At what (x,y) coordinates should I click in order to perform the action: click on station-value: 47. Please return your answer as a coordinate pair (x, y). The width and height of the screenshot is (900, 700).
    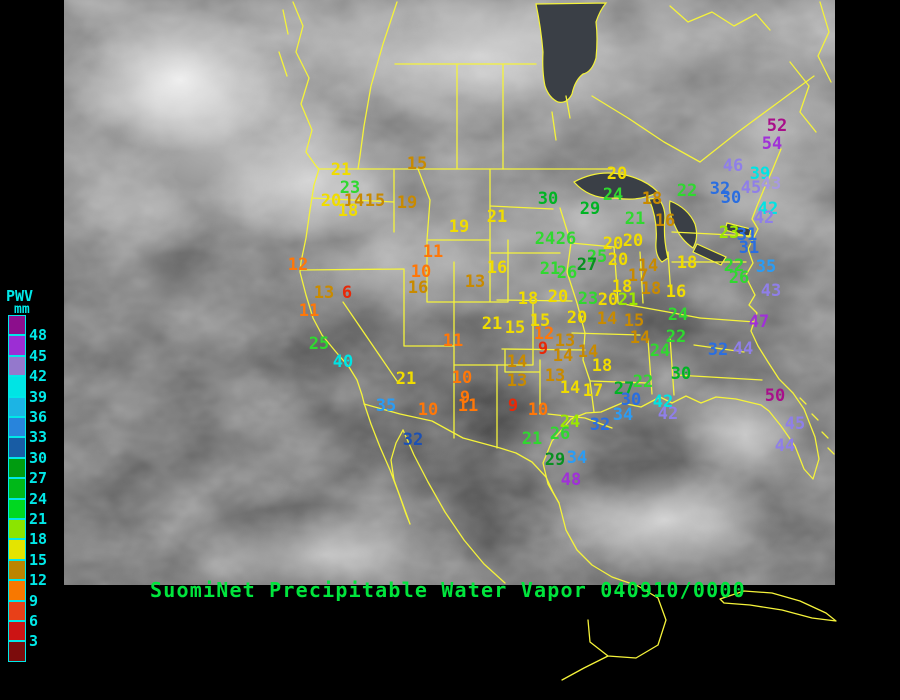
    Looking at the image, I should click on (759, 322).